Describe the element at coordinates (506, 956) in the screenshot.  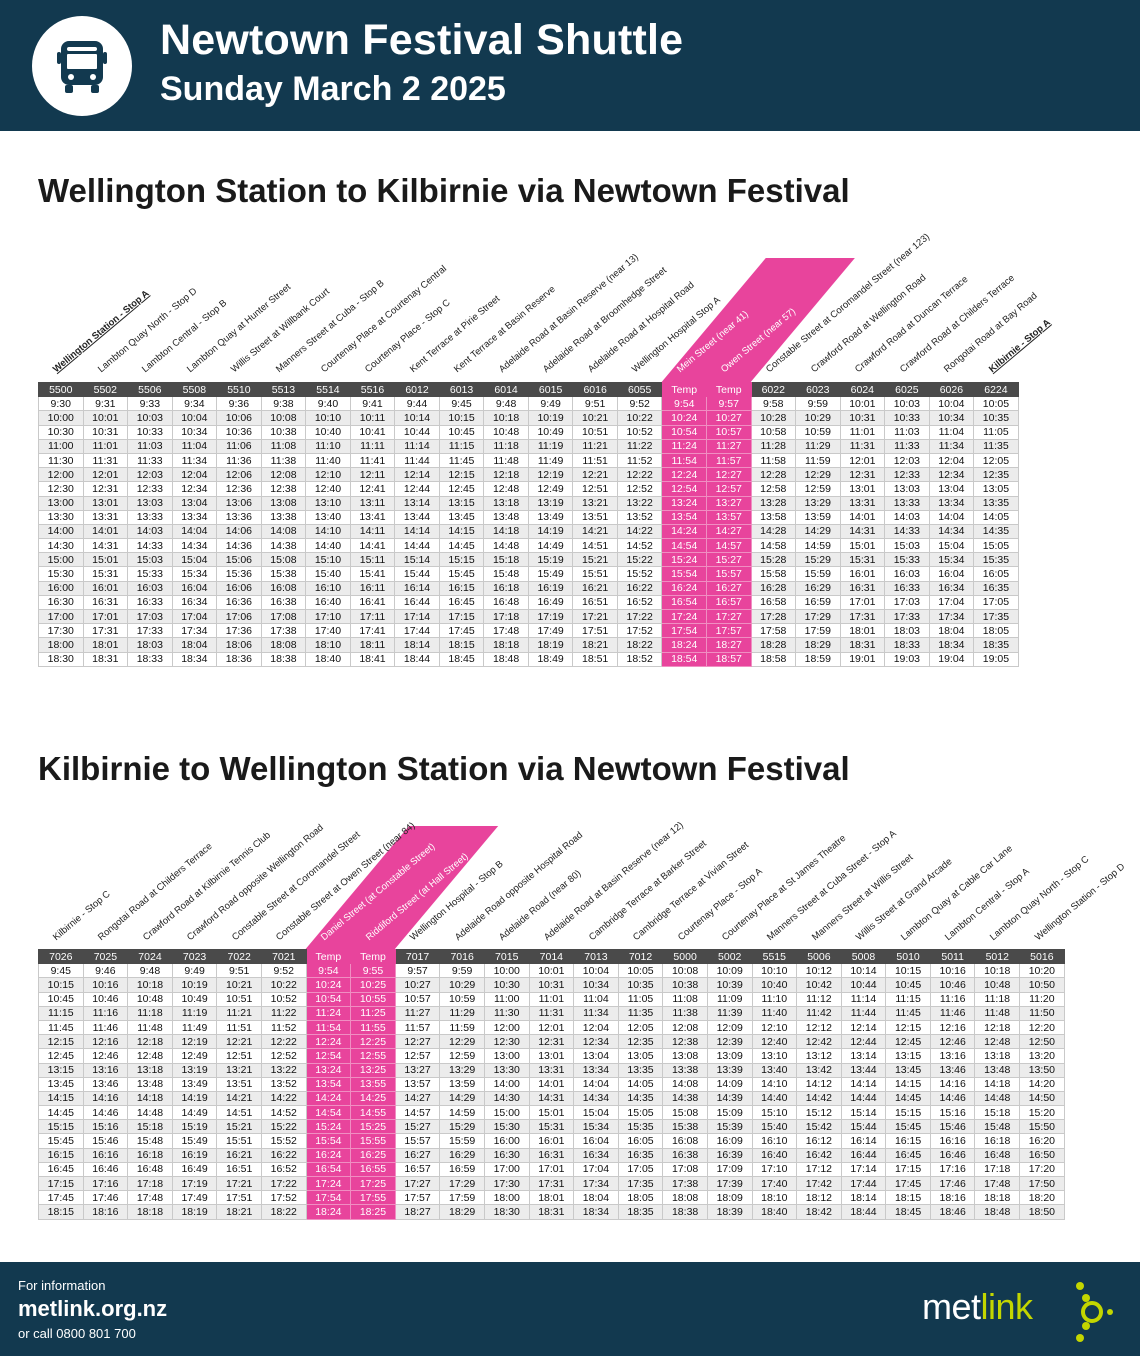
I see `stop-code: 7015` at that location.